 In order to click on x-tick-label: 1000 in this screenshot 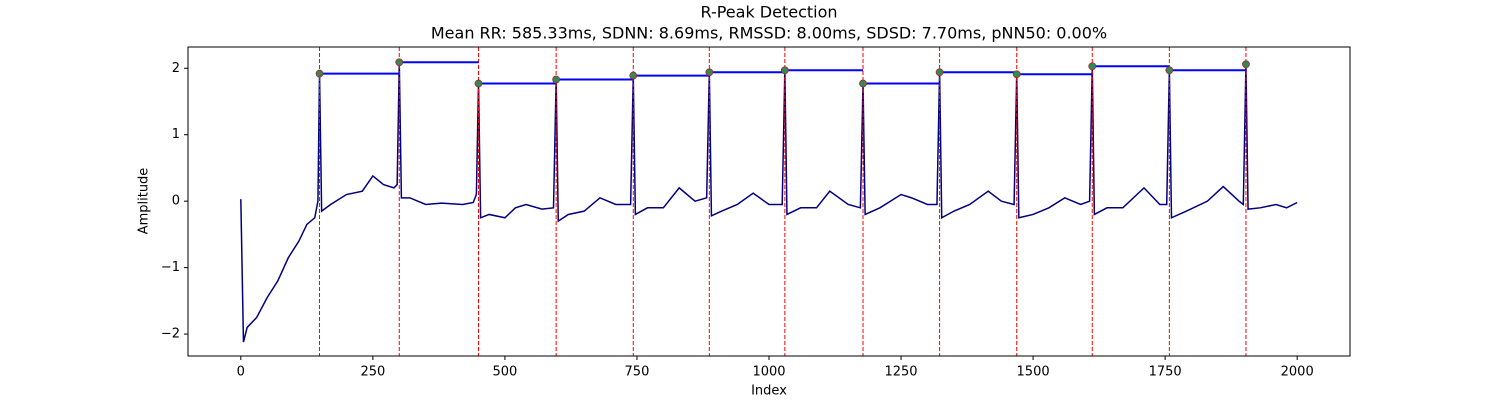, I will do `click(768, 372)`.